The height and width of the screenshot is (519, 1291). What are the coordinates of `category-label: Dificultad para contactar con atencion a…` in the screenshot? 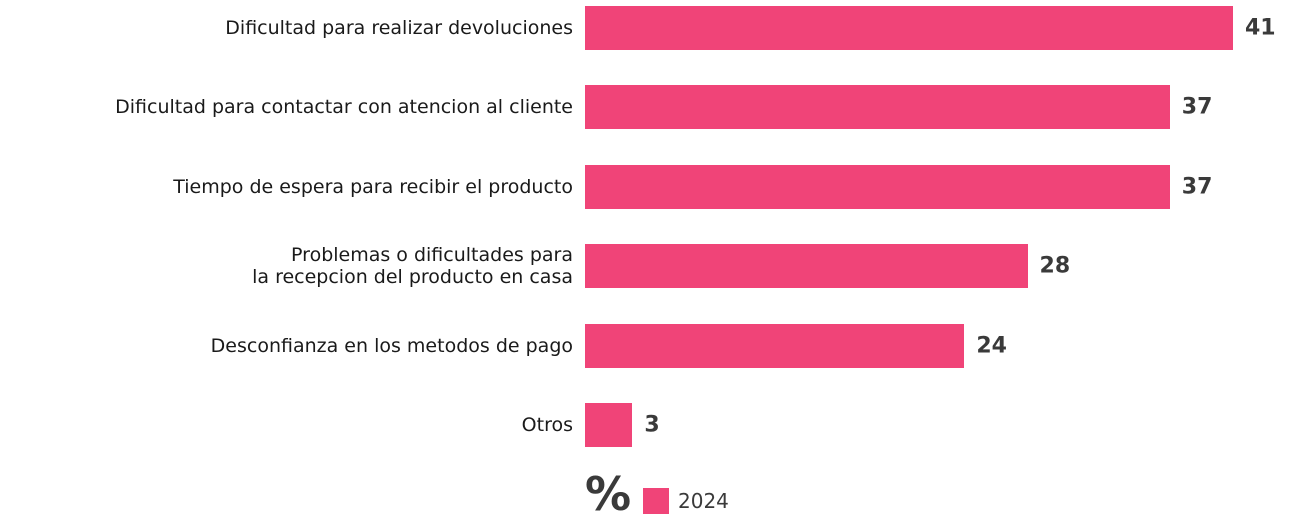 It's located at (344, 107).